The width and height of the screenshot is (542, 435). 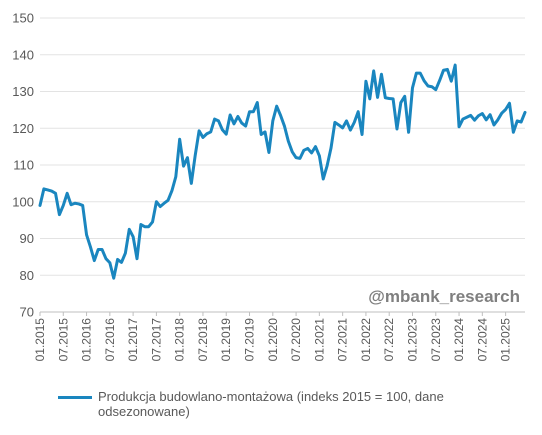 What do you see at coordinates (27, 312) in the screenshot?
I see `y-tick-label: 70` at bounding box center [27, 312].